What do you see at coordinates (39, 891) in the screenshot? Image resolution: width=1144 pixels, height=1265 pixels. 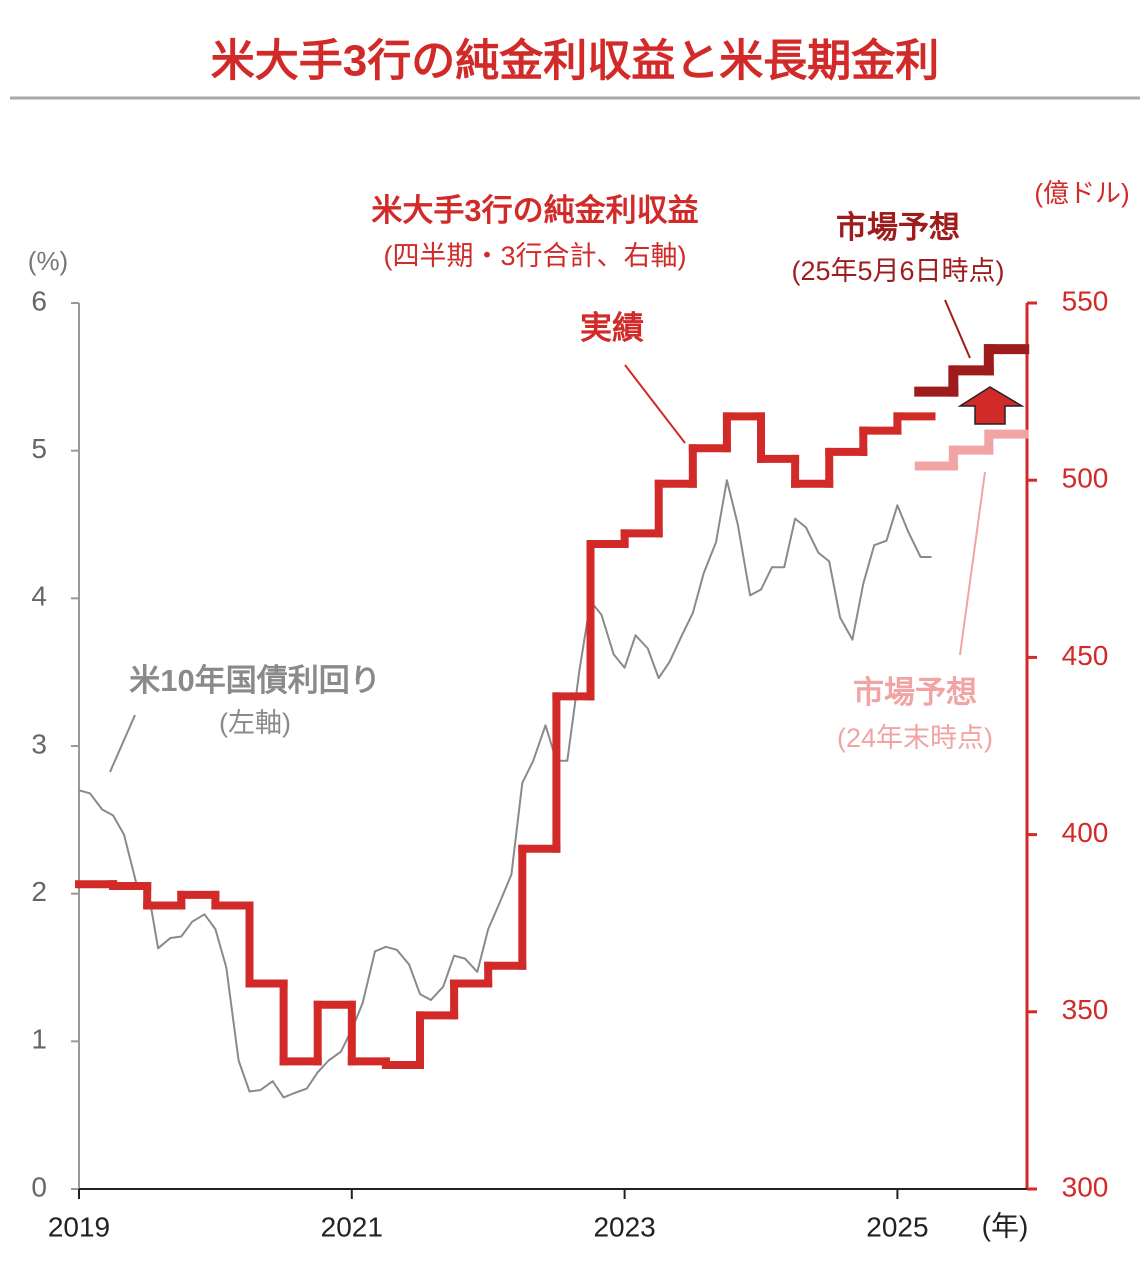 I see `y-tick-label: 2` at bounding box center [39, 891].